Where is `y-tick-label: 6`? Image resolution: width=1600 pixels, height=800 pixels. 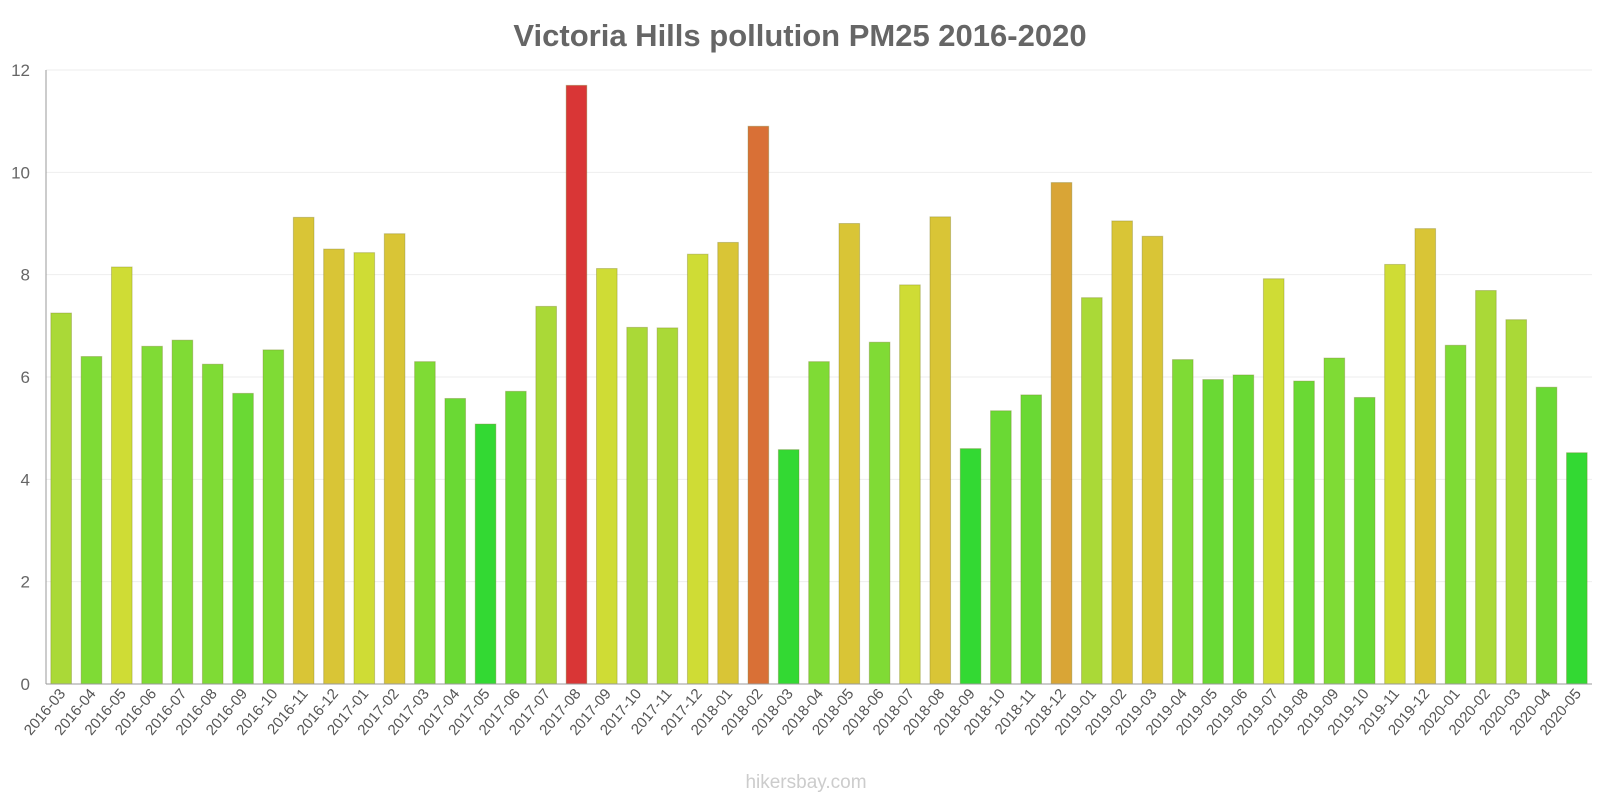 y-tick-label: 6 is located at coordinates (25, 377).